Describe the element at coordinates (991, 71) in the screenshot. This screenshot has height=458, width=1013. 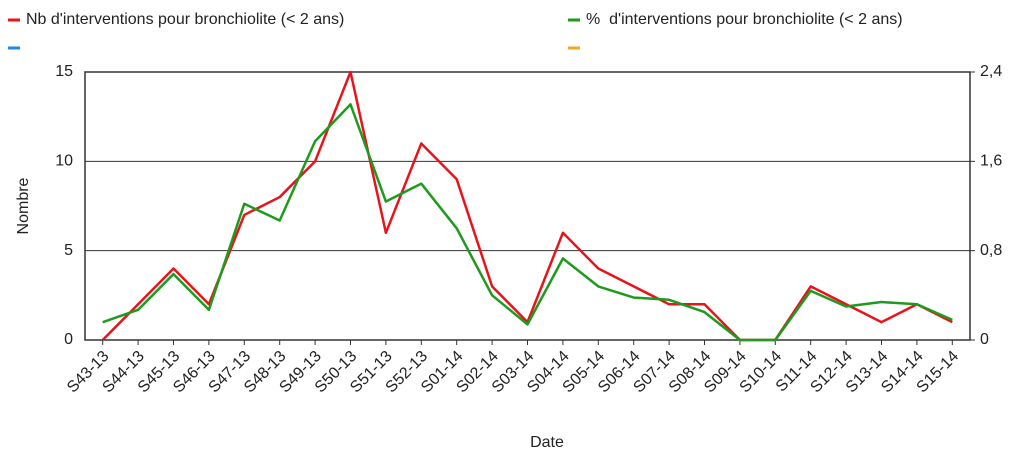
I see `y2-tick-label: 2,4` at that location.